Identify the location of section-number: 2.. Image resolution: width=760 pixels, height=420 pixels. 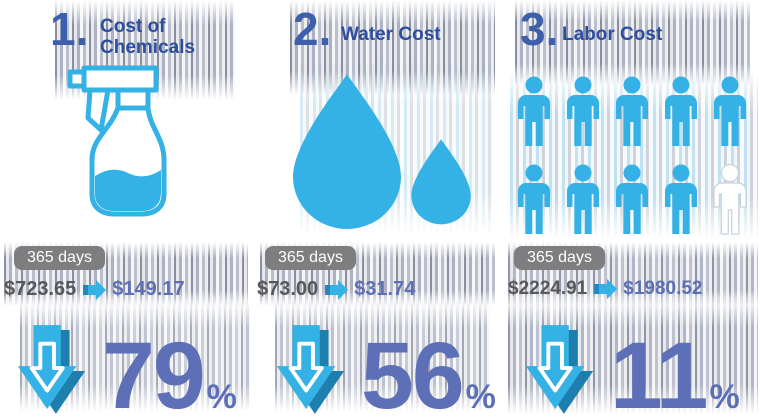
(312, 29).